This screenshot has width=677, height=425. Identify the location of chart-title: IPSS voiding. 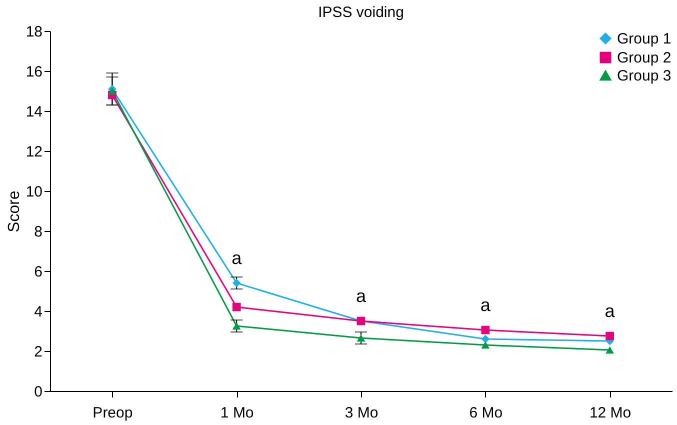
(361, 12).